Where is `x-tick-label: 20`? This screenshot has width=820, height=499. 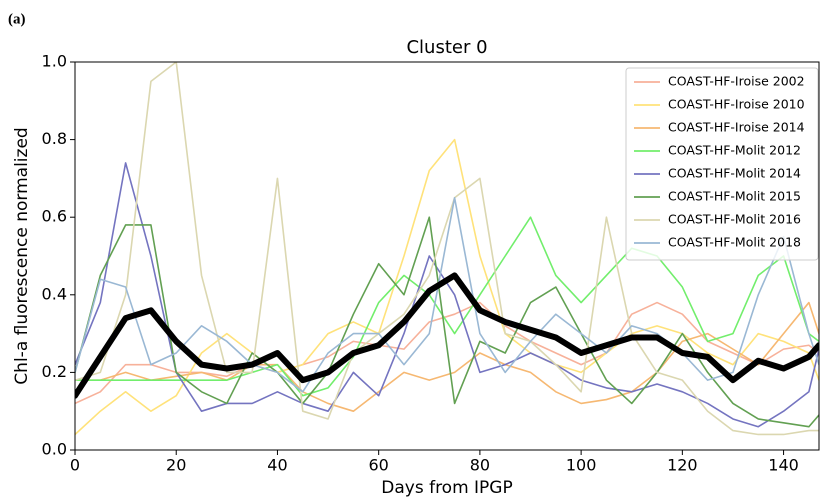 x-tick-label: 20 is located at coordinates (176, 465).